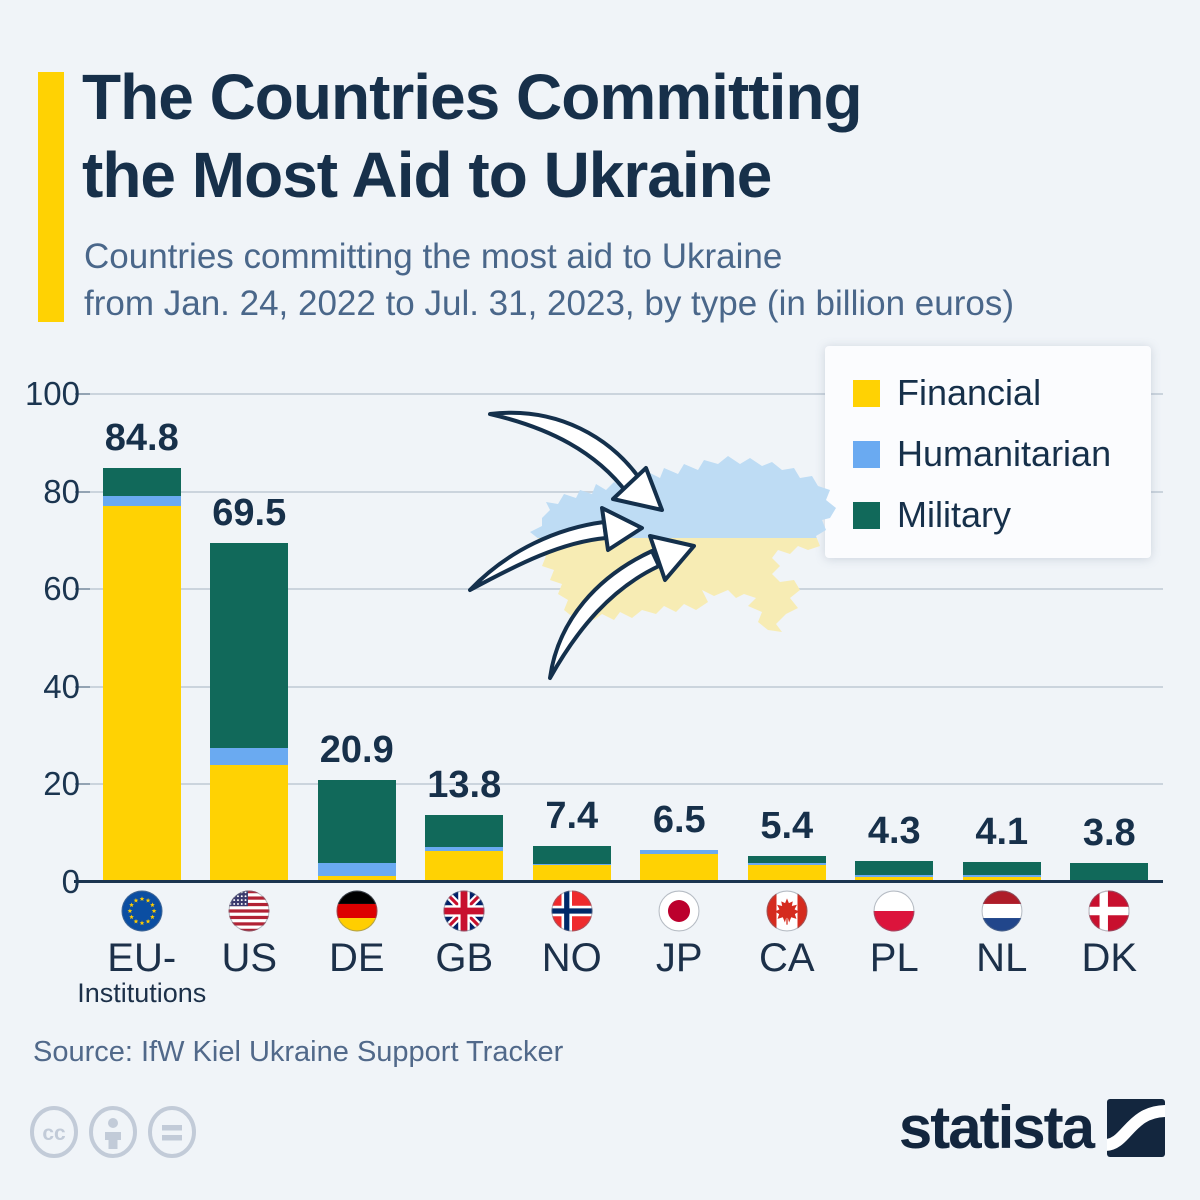 The height and width of the screenshot is (1200, 1200). I want to click on bar-segment-military-NO, so click(571, 854).